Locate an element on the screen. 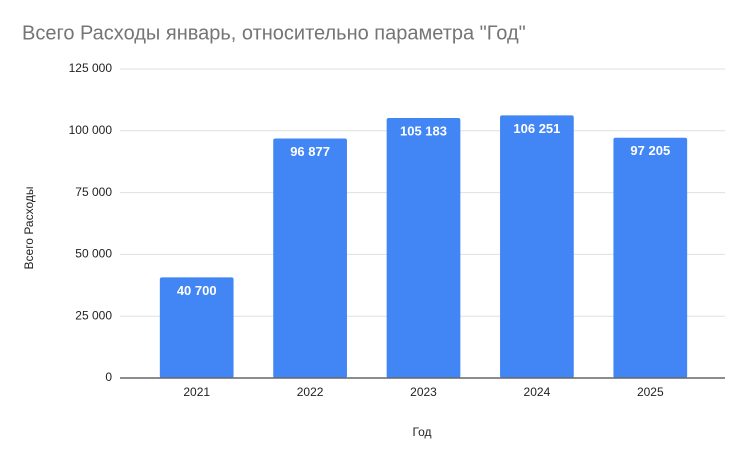 Image resolution: width=744 pixels, height=456 pixels. x-tick-label: 2022 is located at coordinates (310, 392).